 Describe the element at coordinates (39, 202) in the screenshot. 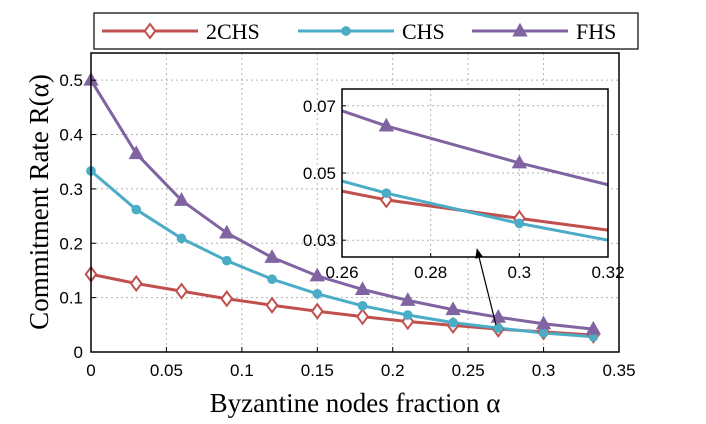

I see `y-axis-label: Commitment Rate R(α)` at that location.